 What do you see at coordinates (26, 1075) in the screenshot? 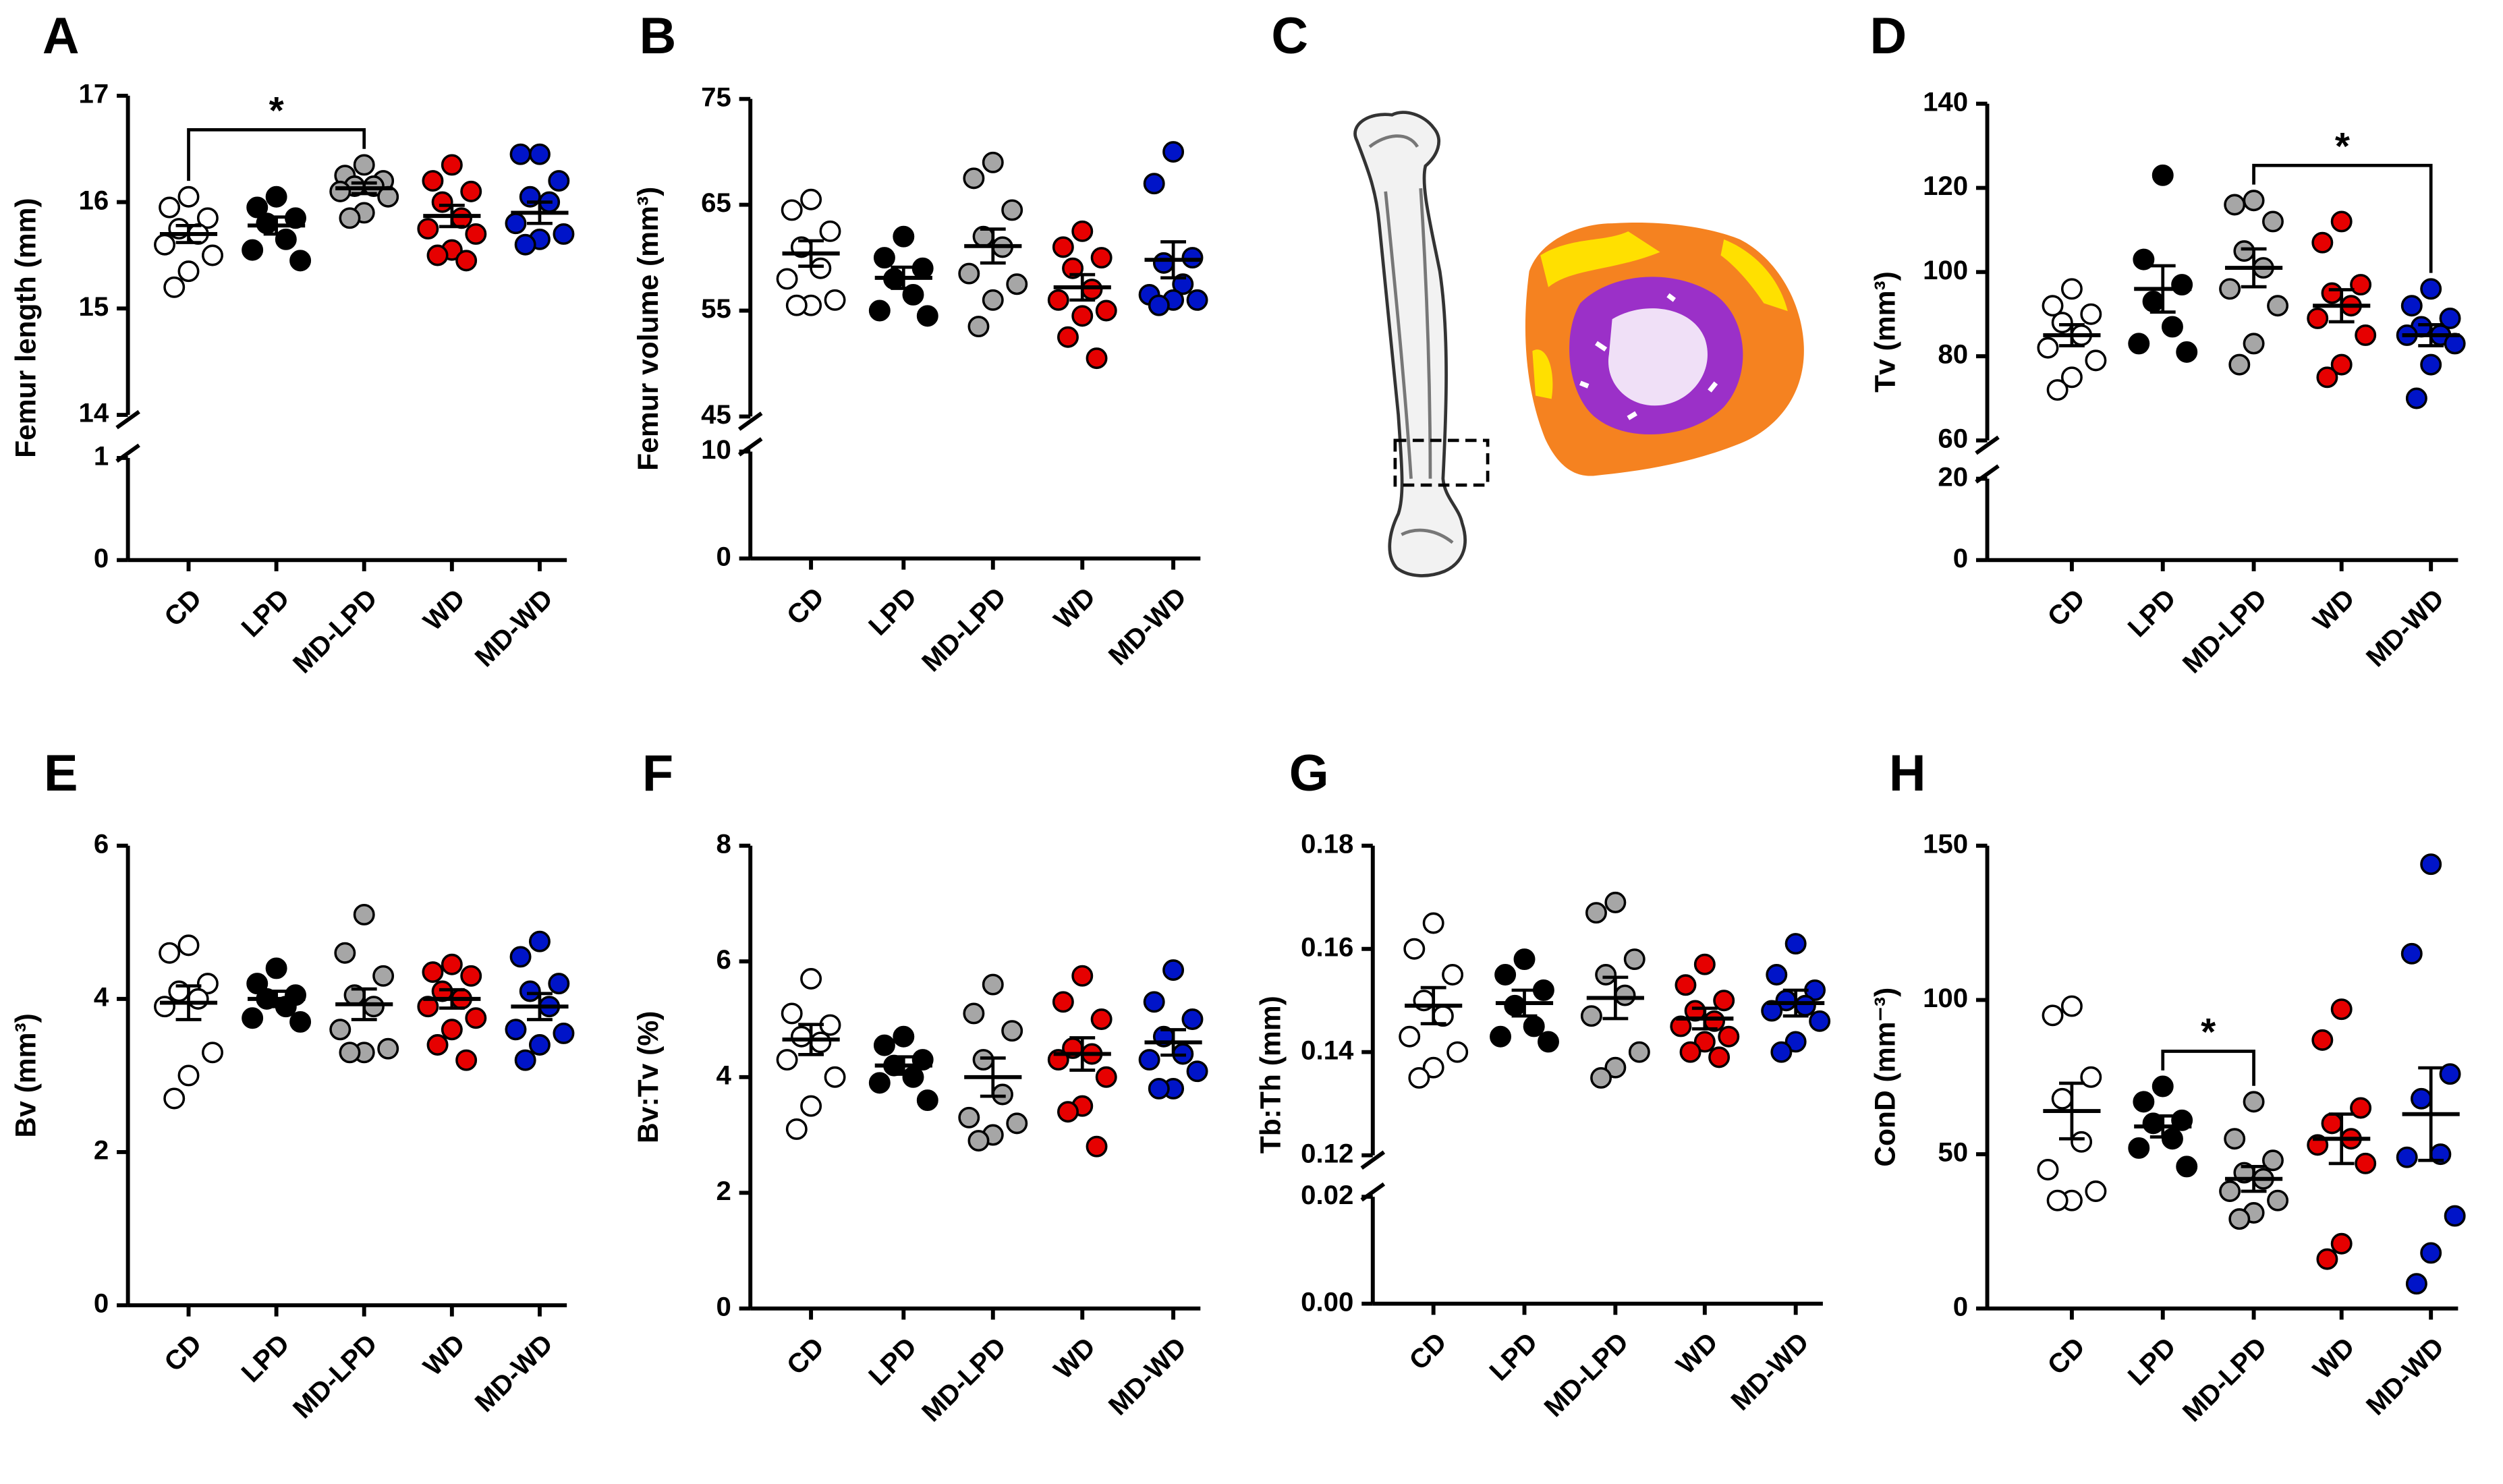
I see `y-axis-label: Bv (mm³)` at bounding box center [26, 1075].